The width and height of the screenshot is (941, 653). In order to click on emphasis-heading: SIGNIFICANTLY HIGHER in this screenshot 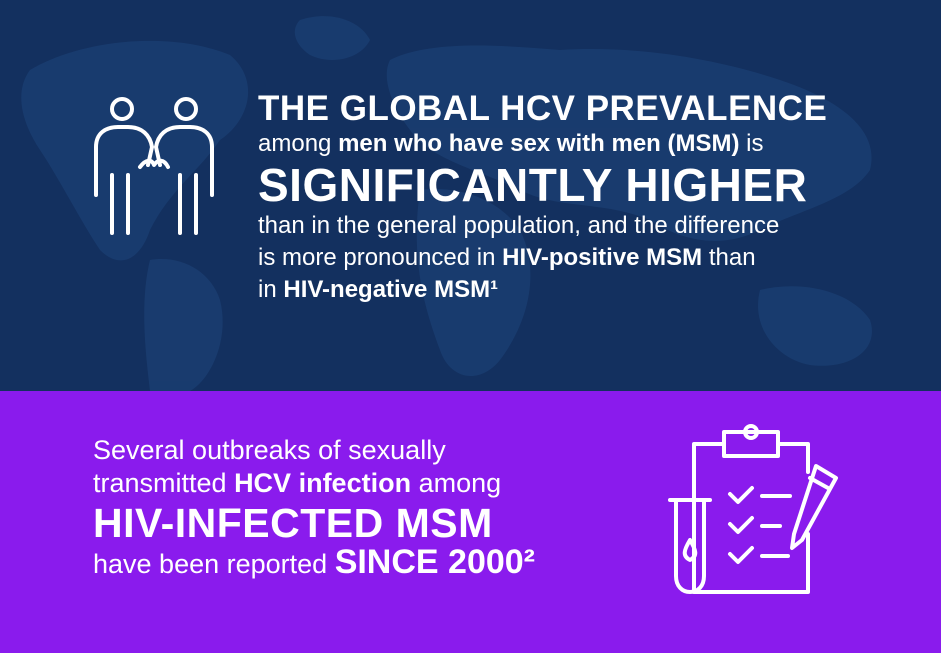, I will do `click(533, 185)`.